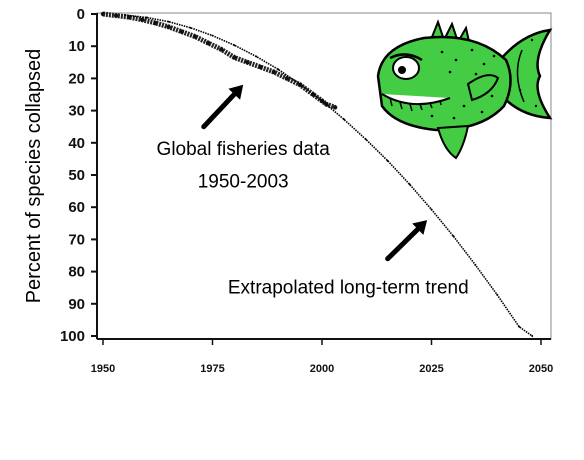 This screenshot has height=460, width=584. Describe the element at coordinates (76, 304) in the screenshot. I see `y-tick-label: 90` at that location.